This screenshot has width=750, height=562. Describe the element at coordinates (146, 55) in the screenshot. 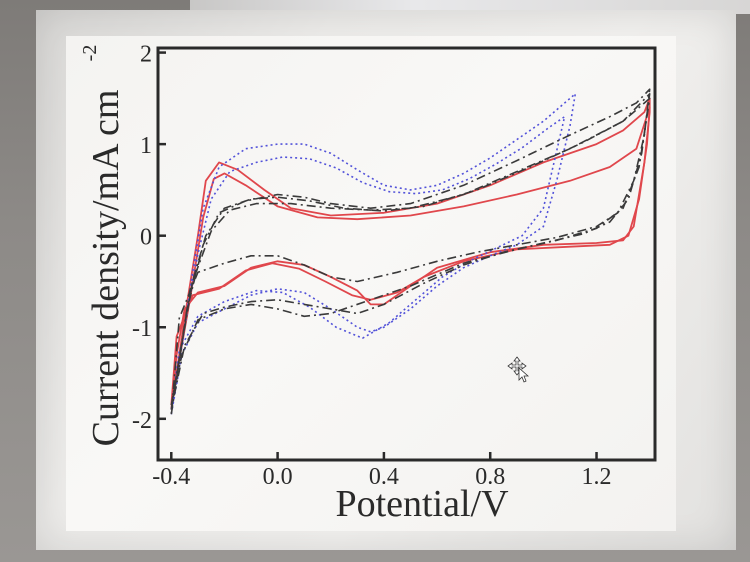

I see `y-tick-label-1: 2` at that location.